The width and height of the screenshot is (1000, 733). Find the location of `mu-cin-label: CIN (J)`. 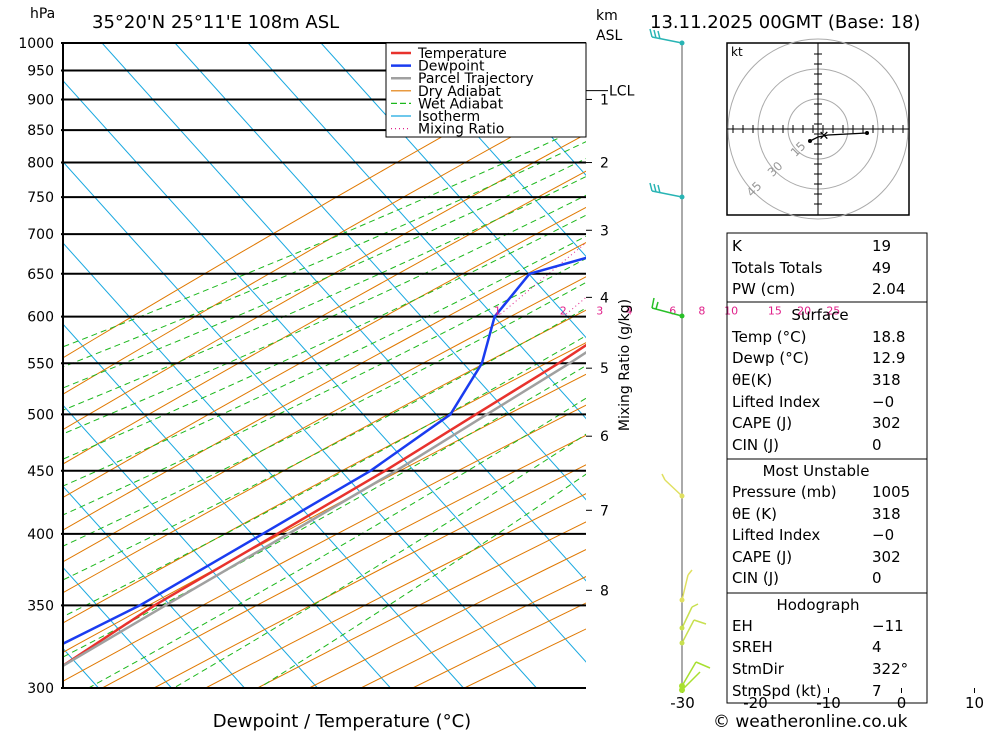

mu-cin-label: CIN (J) is located at coordinates (755, 578).